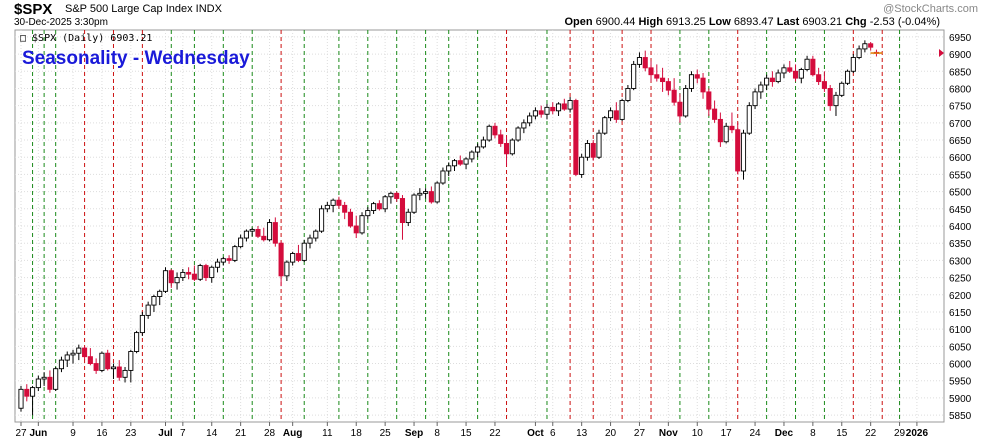 The height and width of the screenshot is (438, 990). Describe the element at coordinates (611, 433) in the screenshot. I see `x-tick-label: 20` at that location.